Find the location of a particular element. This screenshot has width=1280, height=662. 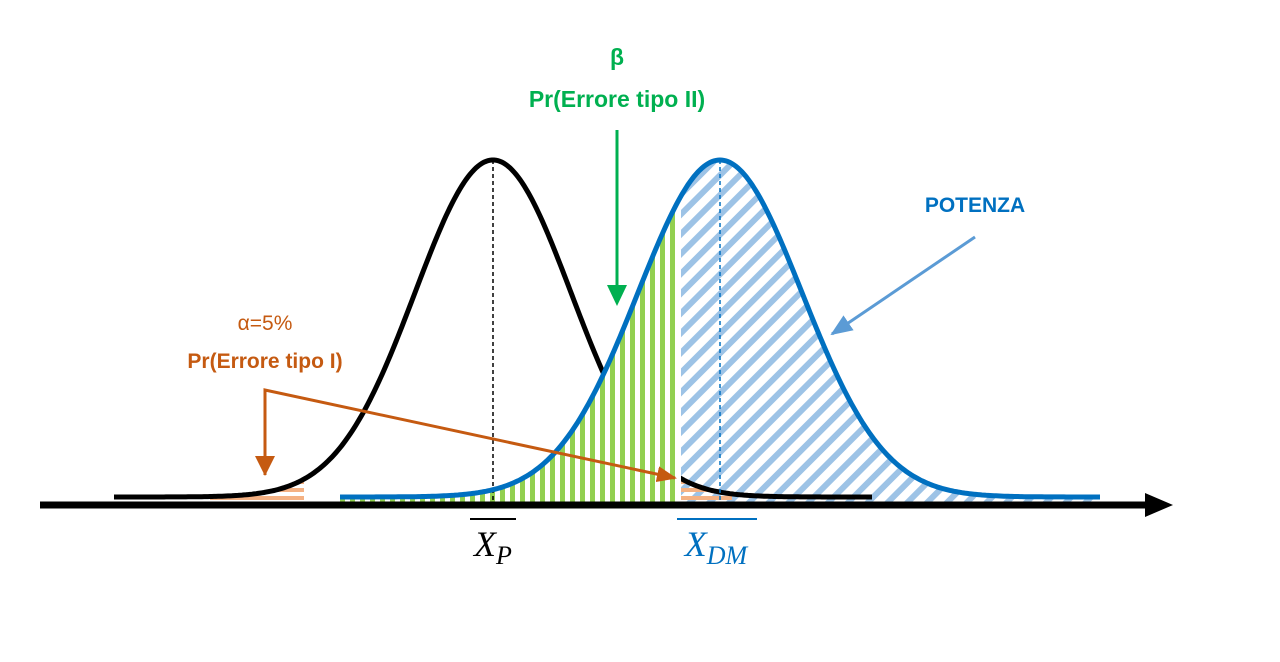

beta-arrowhead is located at coordinates (617, 295).